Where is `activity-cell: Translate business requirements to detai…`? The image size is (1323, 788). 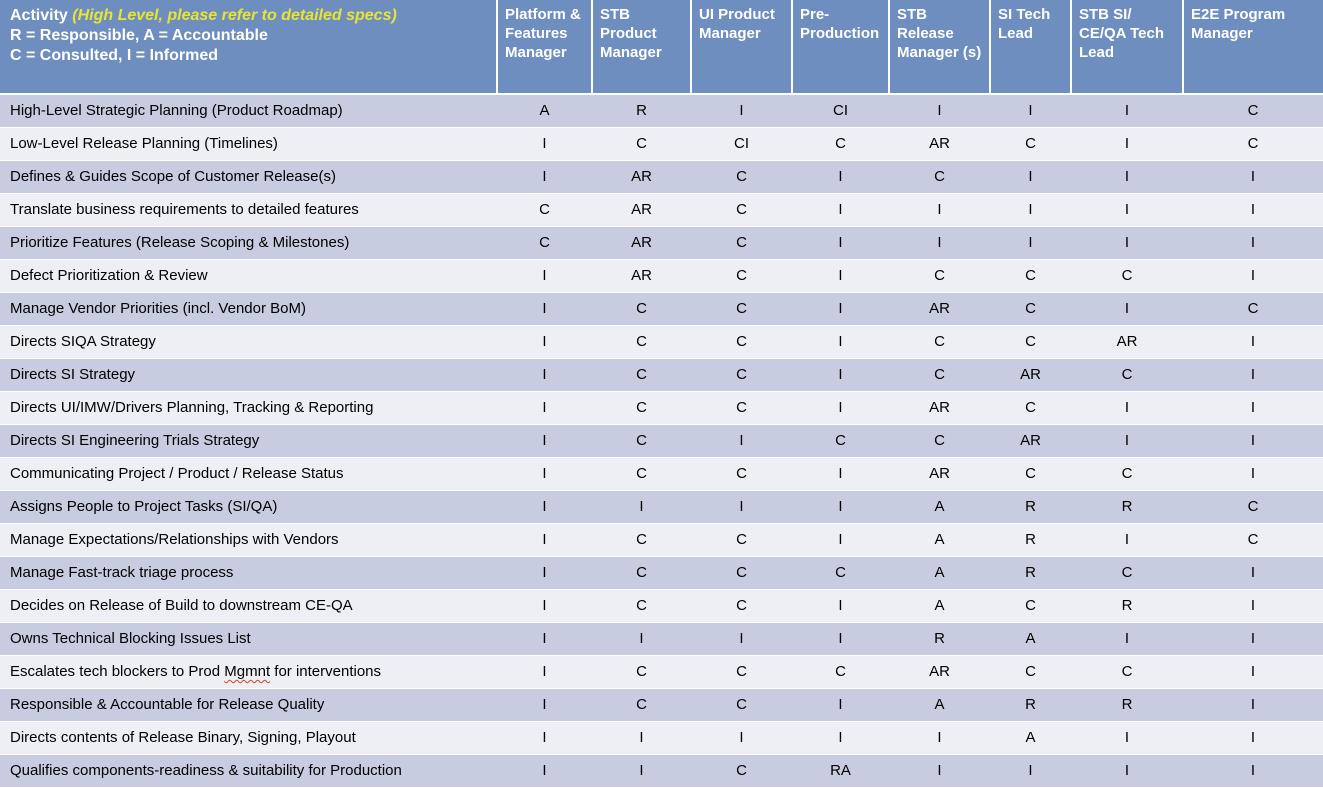 activity-cell: Translate business requirements to detai… is located at coordinates (248, 210).